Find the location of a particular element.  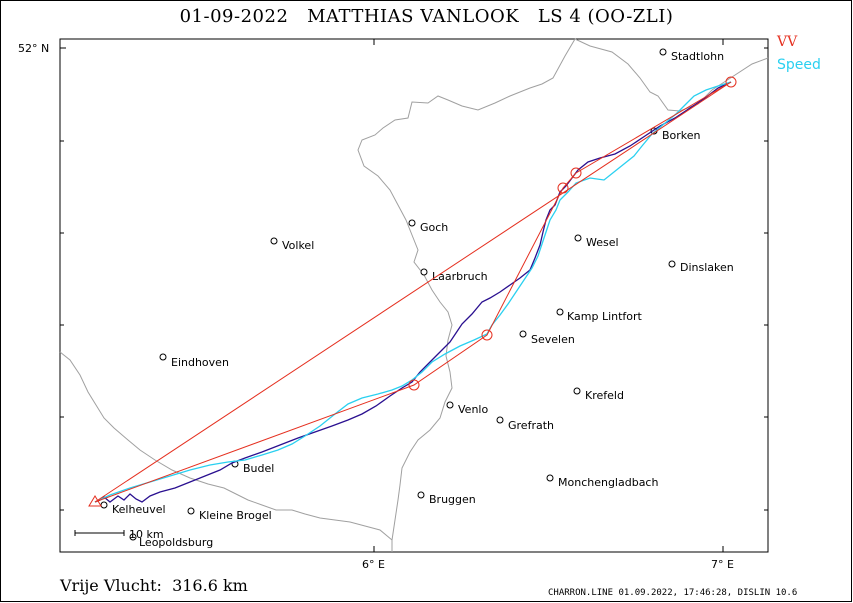

city-label: Volkel is located at coordinates (298, 245).